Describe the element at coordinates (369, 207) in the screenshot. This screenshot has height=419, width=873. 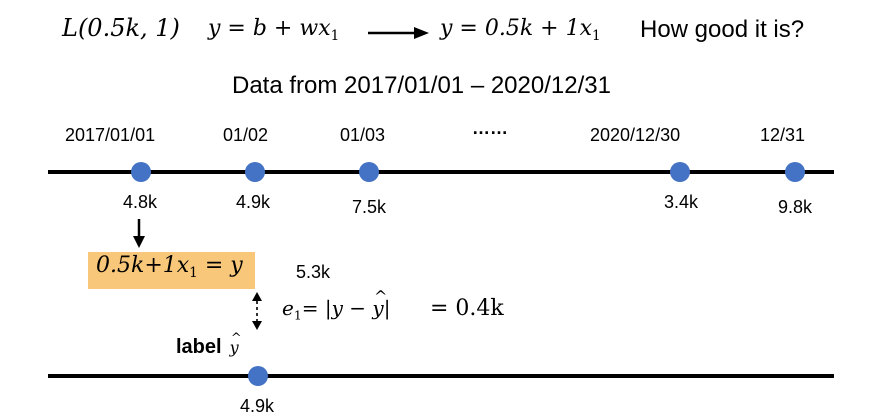
I see `value-label: 7.5k` at that location.